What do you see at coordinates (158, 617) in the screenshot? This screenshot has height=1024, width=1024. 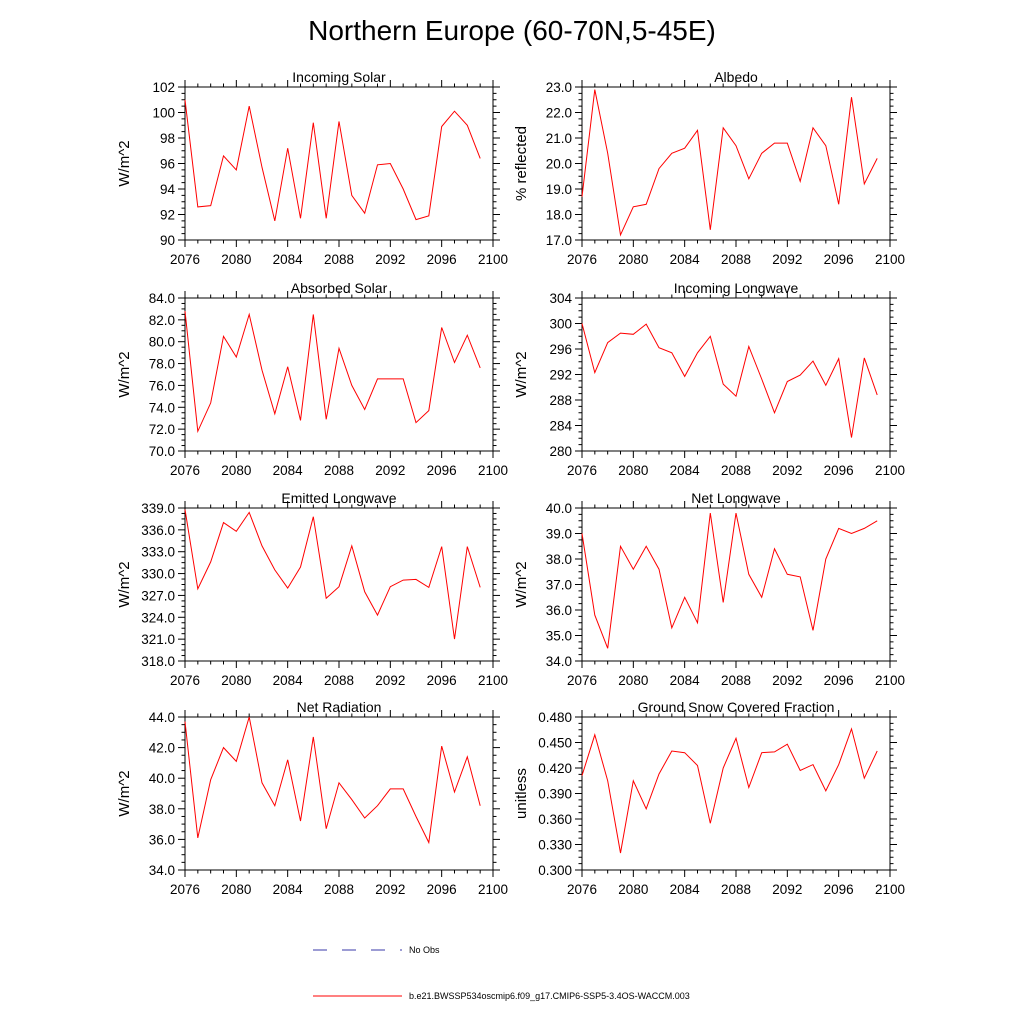 I see `y-tick-label: 324.0` at bounding box center [158, 617].